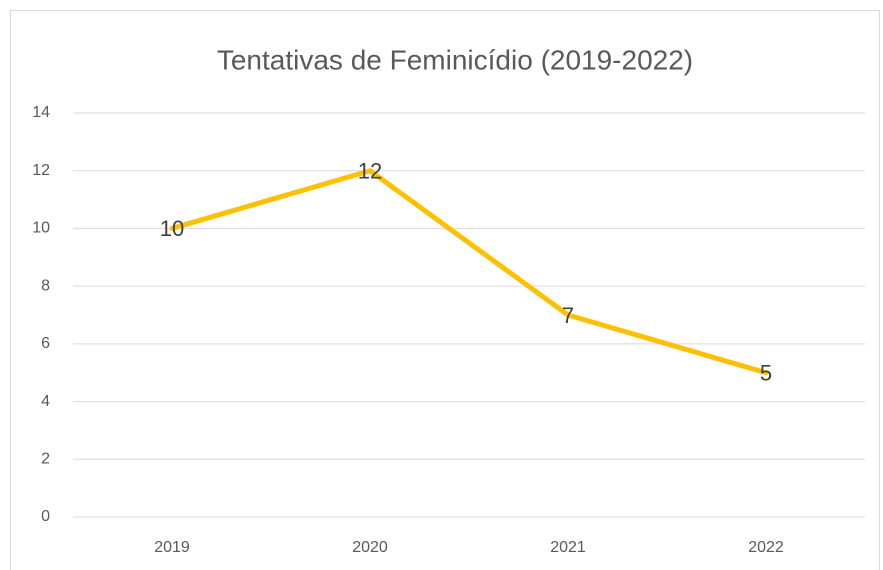 The height and width of the screenshot is (570, 883). What do you see at coordinates (766, 373) in the screenshot?
I see `data-label: 5` at bounding box center [766, 373].